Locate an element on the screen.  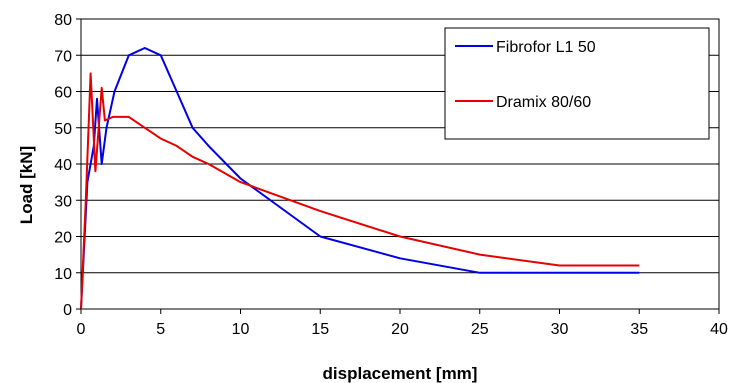
y-tick-label: 40 is located at coordinates (63, 165).